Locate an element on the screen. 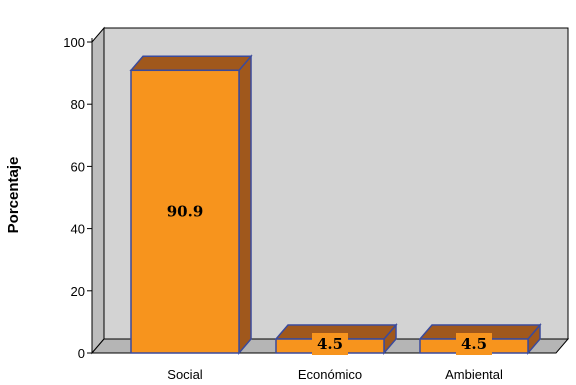  y-tick-label: 20 is located at coordinates (78, 291).